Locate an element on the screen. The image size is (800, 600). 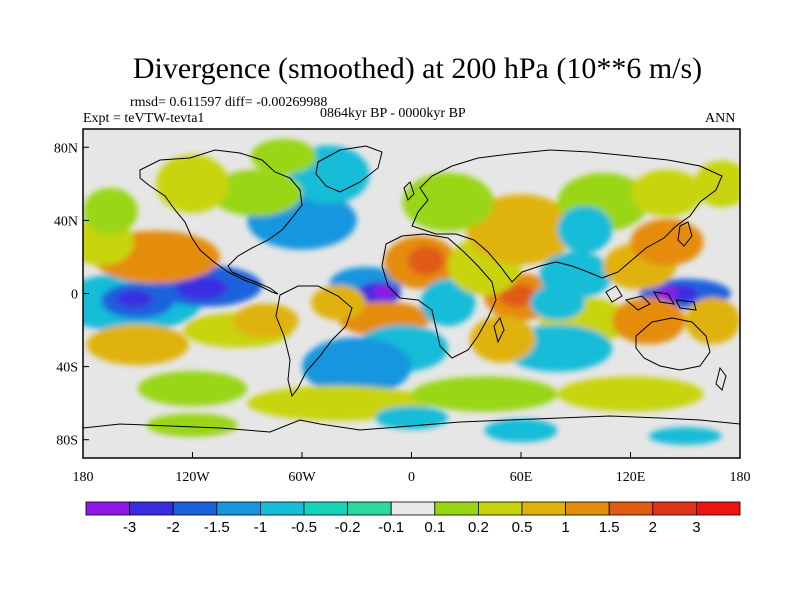
coast-australia is located at coordinates (673, 344).